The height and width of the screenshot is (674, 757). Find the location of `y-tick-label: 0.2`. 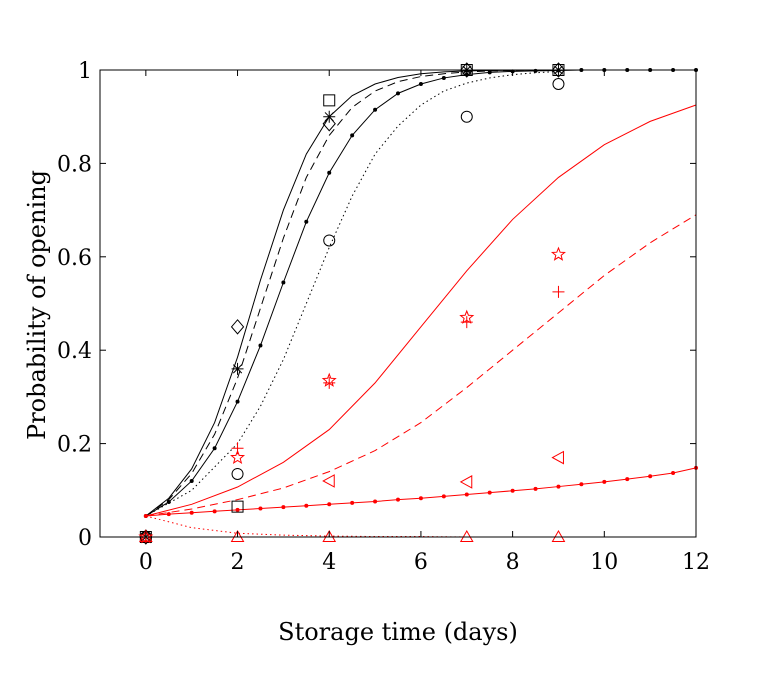

y-tick-label: 0.2 is located at coordinates (74, 445).